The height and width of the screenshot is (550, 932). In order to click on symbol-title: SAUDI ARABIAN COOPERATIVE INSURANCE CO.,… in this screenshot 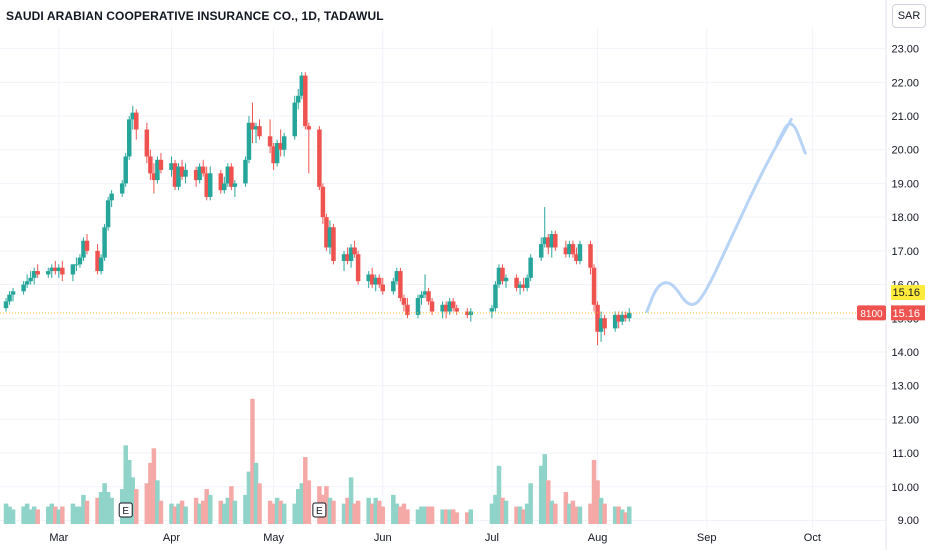, I will do `click(195, 16)`.